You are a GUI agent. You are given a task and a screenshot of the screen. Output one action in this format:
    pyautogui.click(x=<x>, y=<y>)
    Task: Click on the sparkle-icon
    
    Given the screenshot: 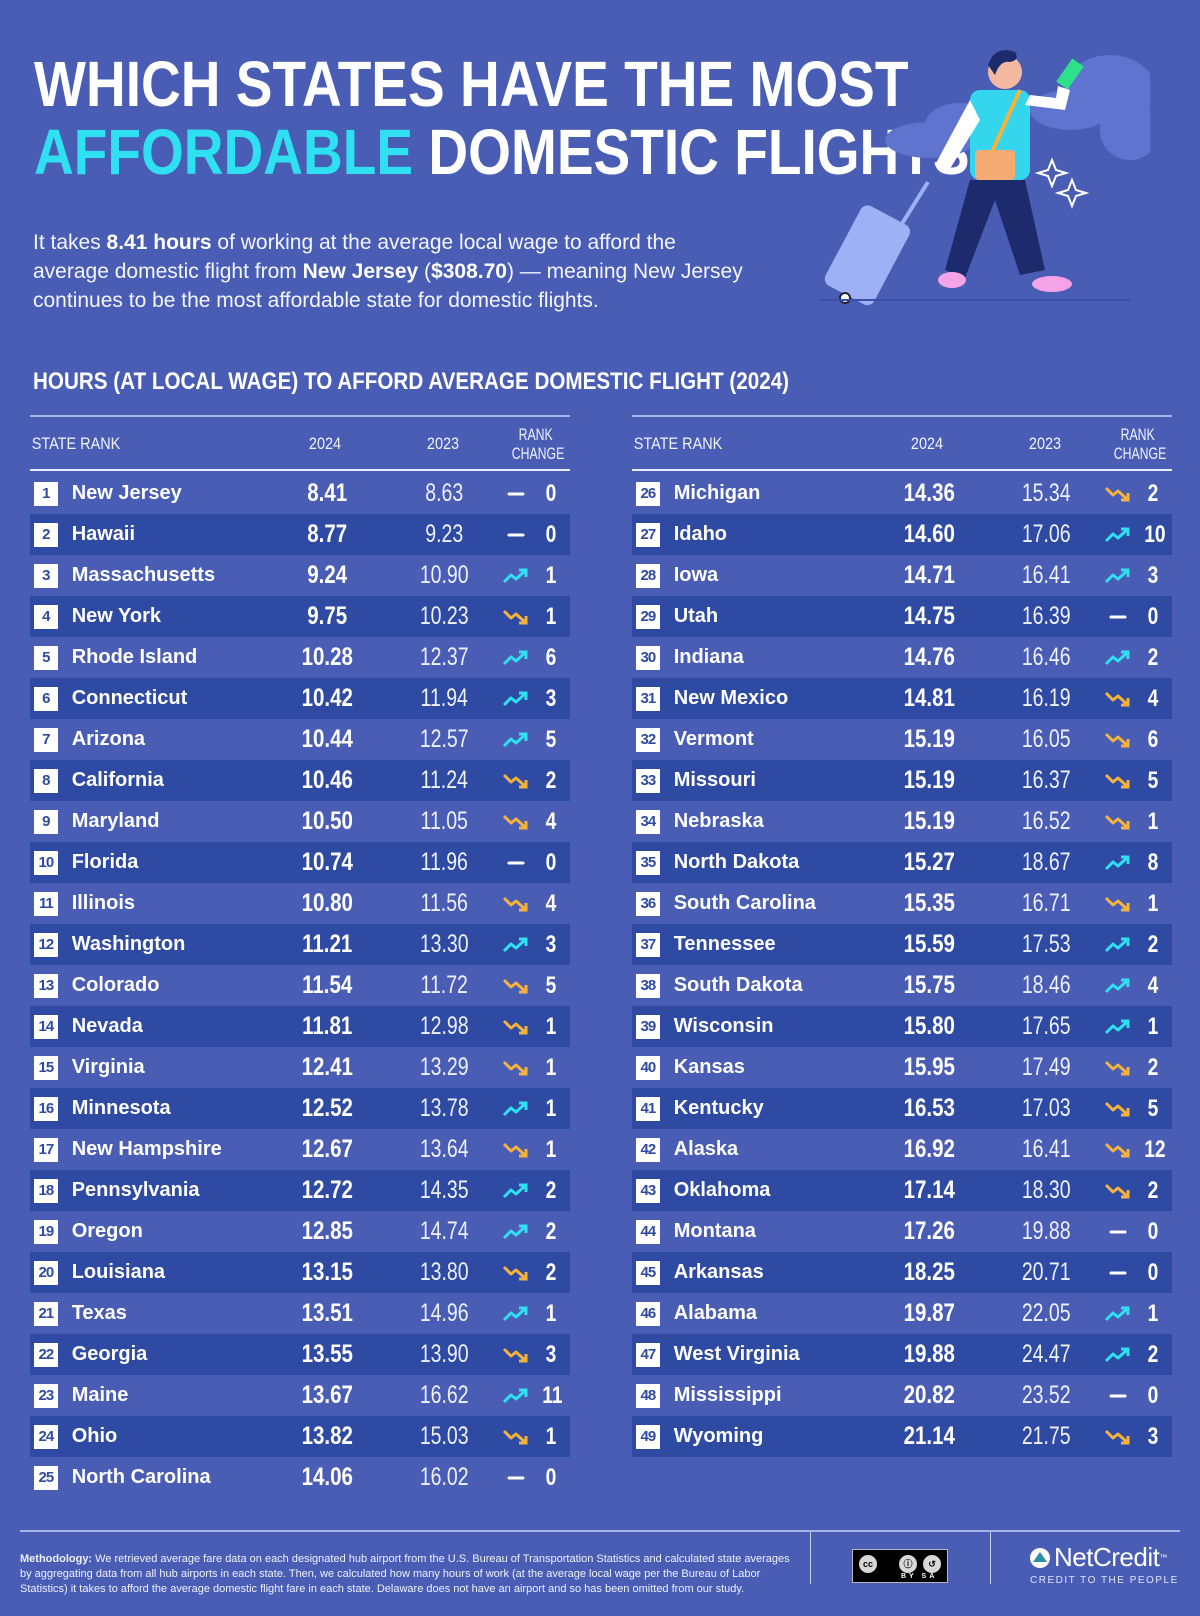 What is the action you would take?
    pyautogui.click(x=1062, y=183)
    